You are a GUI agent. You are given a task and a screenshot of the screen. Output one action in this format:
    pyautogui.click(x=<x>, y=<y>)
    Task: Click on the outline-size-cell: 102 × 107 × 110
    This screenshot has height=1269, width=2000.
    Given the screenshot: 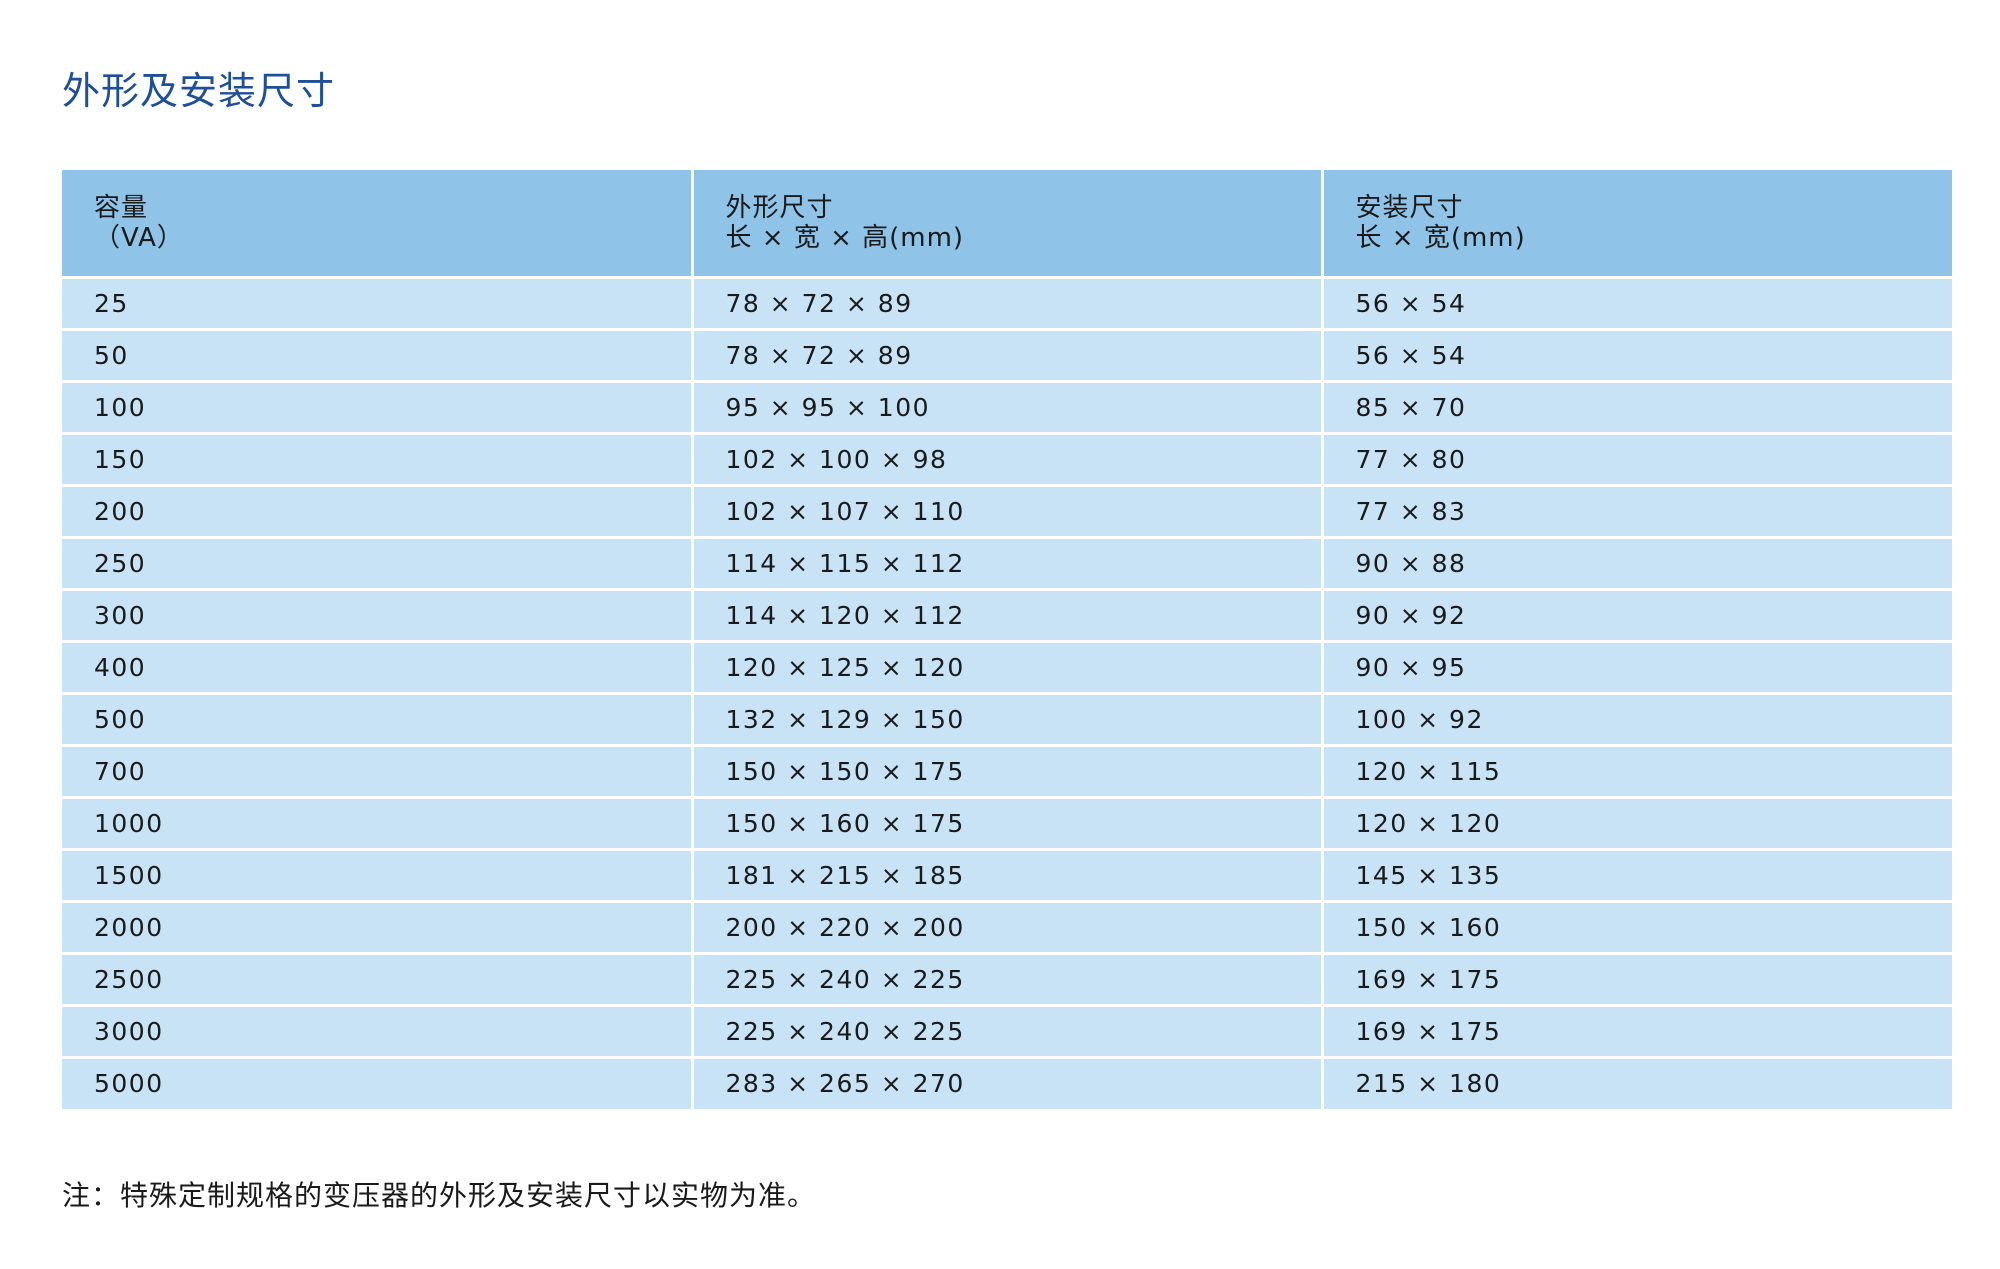 What is the action you would take?
    pyautogui.click(x=1008, y=511)
    